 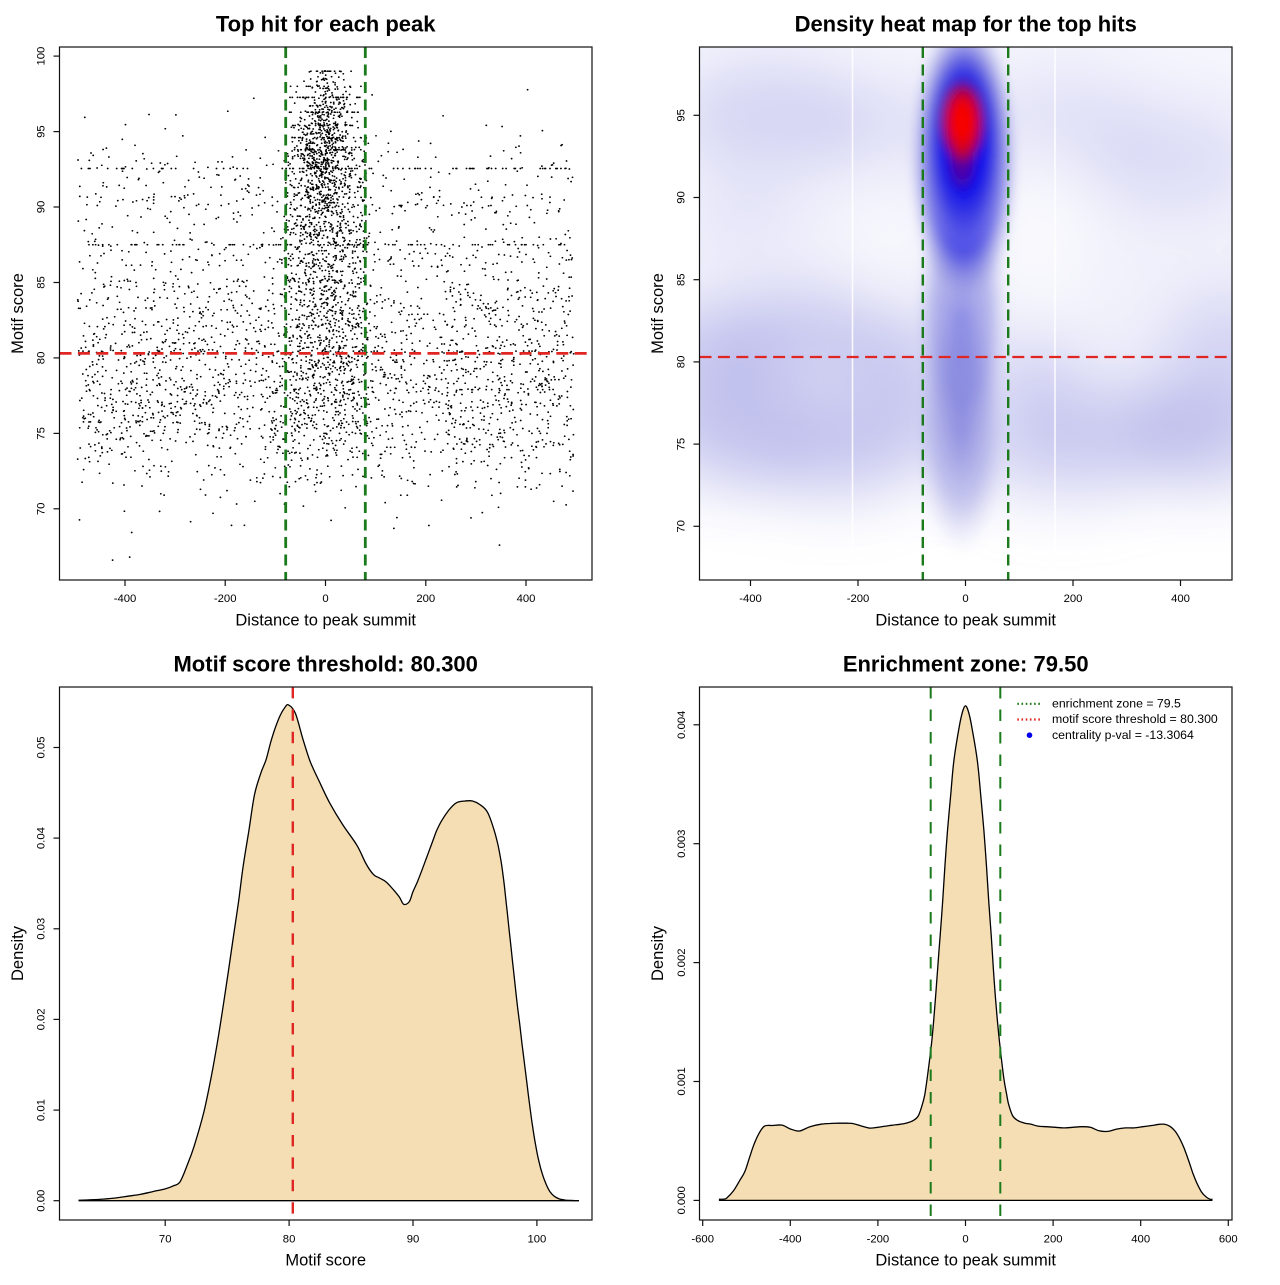 What do you see at coordinates (42, 748) in the screenshot?
I see `svg-text: 0.05` at bounding box center [42, 748].